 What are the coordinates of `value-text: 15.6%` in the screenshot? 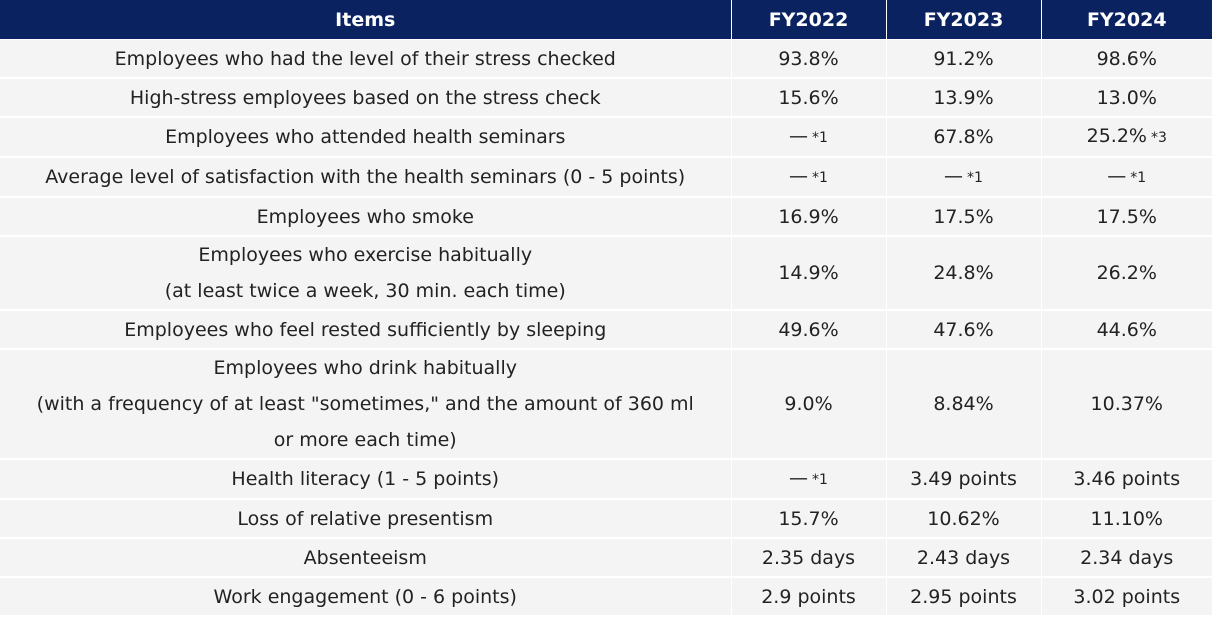 It's located at (808, 97).